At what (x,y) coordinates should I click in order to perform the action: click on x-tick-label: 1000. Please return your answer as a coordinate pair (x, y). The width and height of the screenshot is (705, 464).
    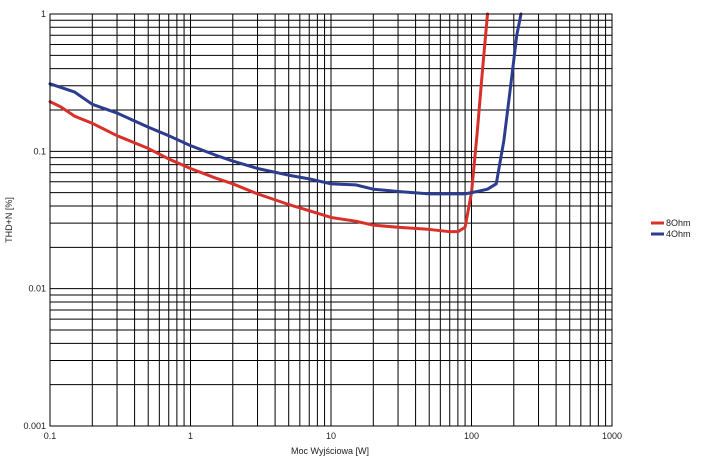
    Looking at the image, I should click on (612, 436).